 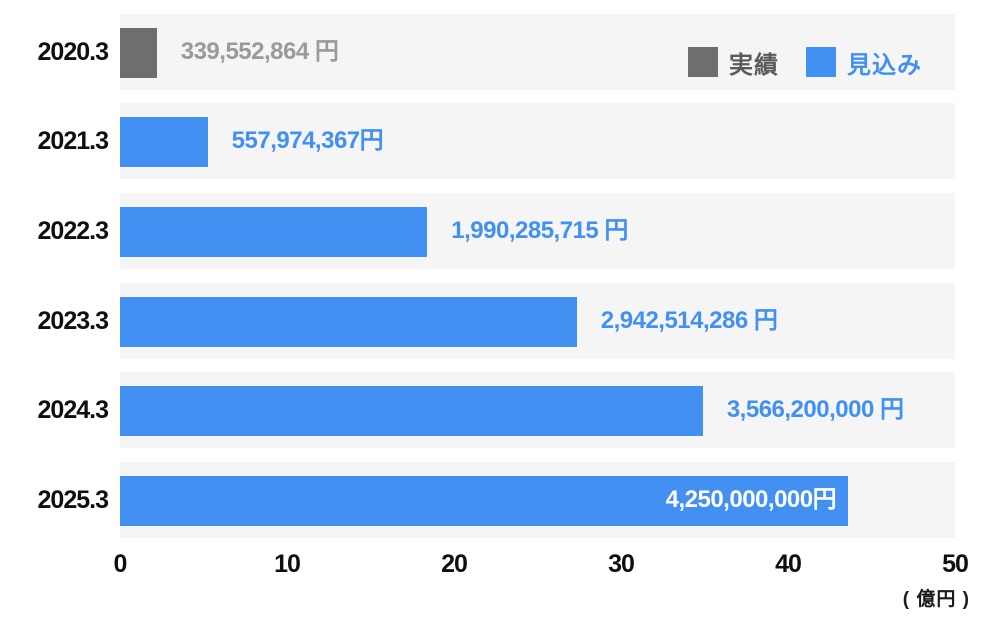 What do you see at coordinates (120, 564) in the screenshot?
I see `x-tick: 0` at bounding box center [120, 564].